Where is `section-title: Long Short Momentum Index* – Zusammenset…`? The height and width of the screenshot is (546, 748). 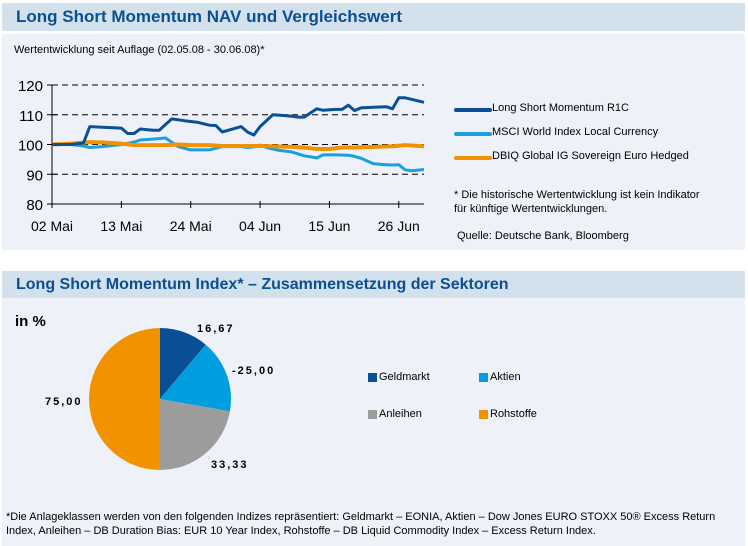 section-title: Long Short Momentum Index* – Zusammenset… is located at coordinates (262, 284).